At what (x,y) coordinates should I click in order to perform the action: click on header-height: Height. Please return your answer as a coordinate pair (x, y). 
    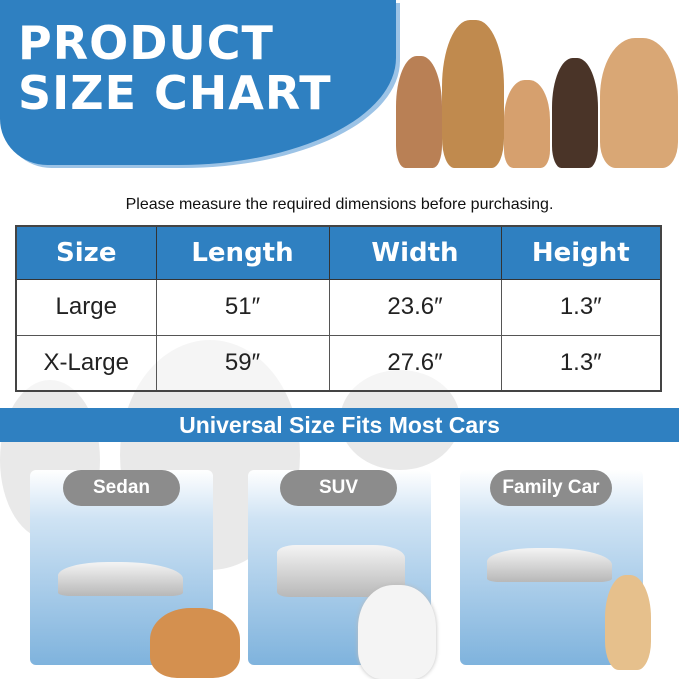
    Looking at the image, I should click on (581, 252).